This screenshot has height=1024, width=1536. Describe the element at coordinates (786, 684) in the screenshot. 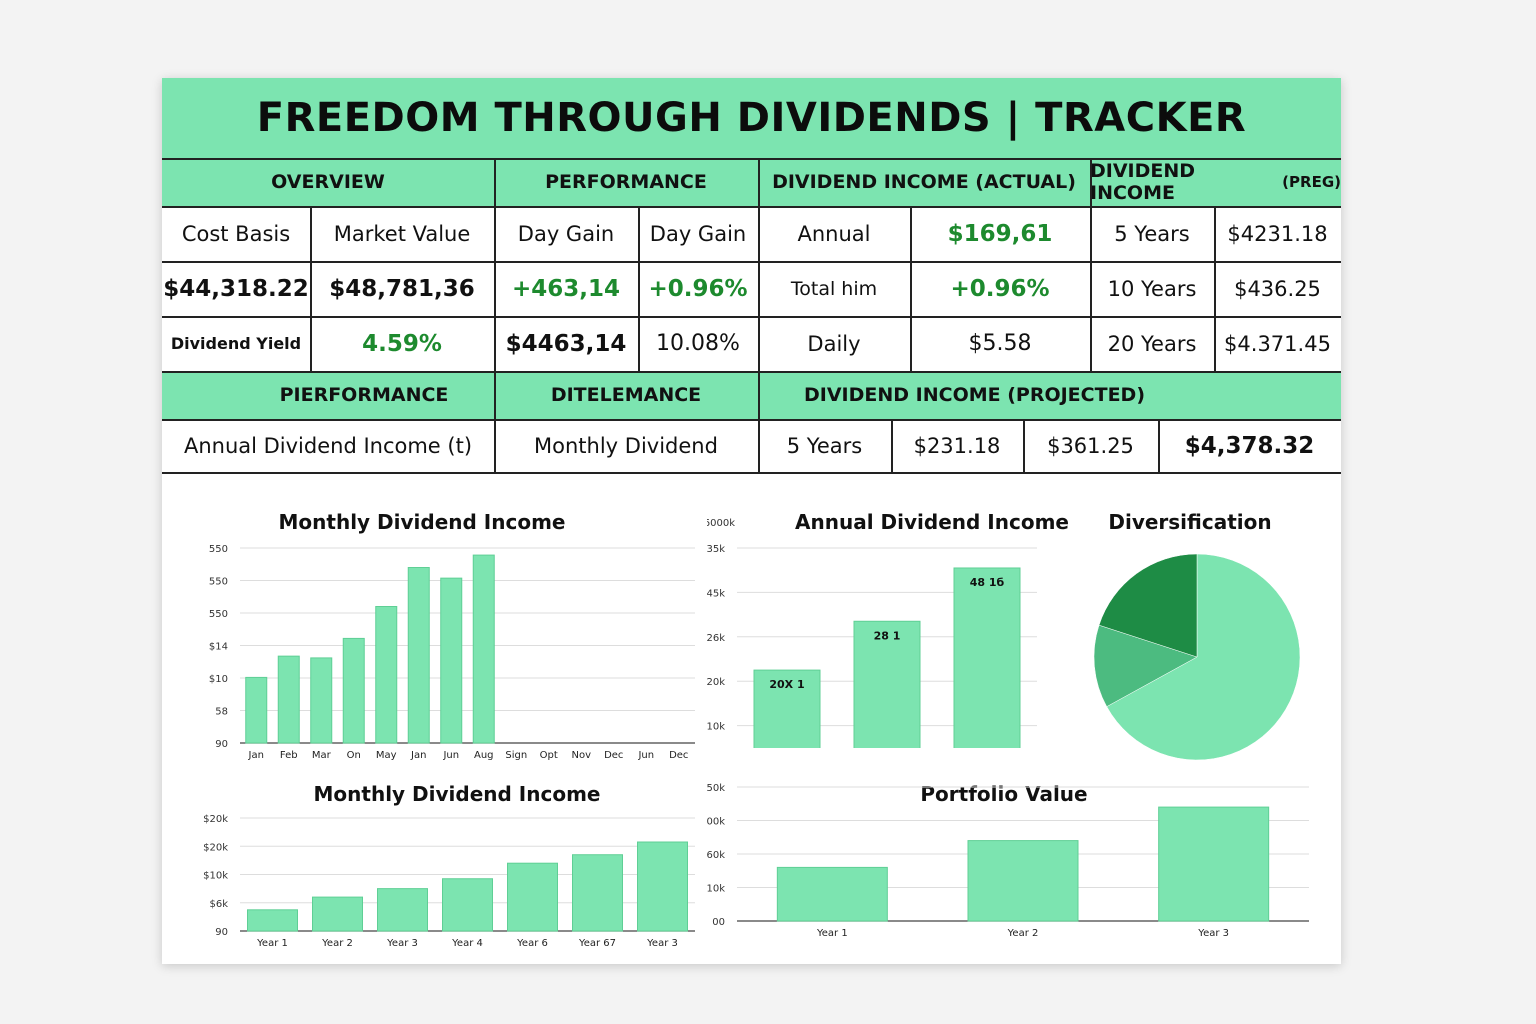

I see `data-label: 20X 1` at that location.